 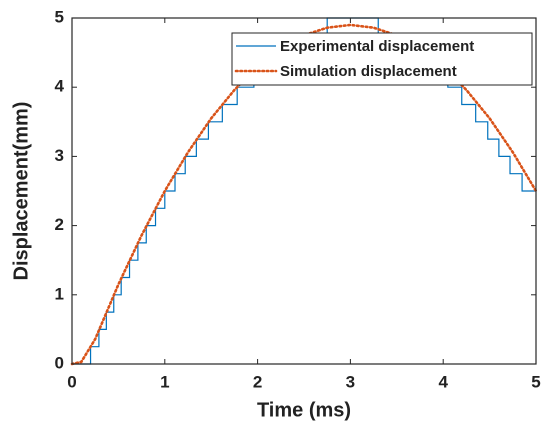 What do you see at coordinates (59, 224) in the screenshot?
I see `y-tick-label: 2` at bounding box center [59, 224].